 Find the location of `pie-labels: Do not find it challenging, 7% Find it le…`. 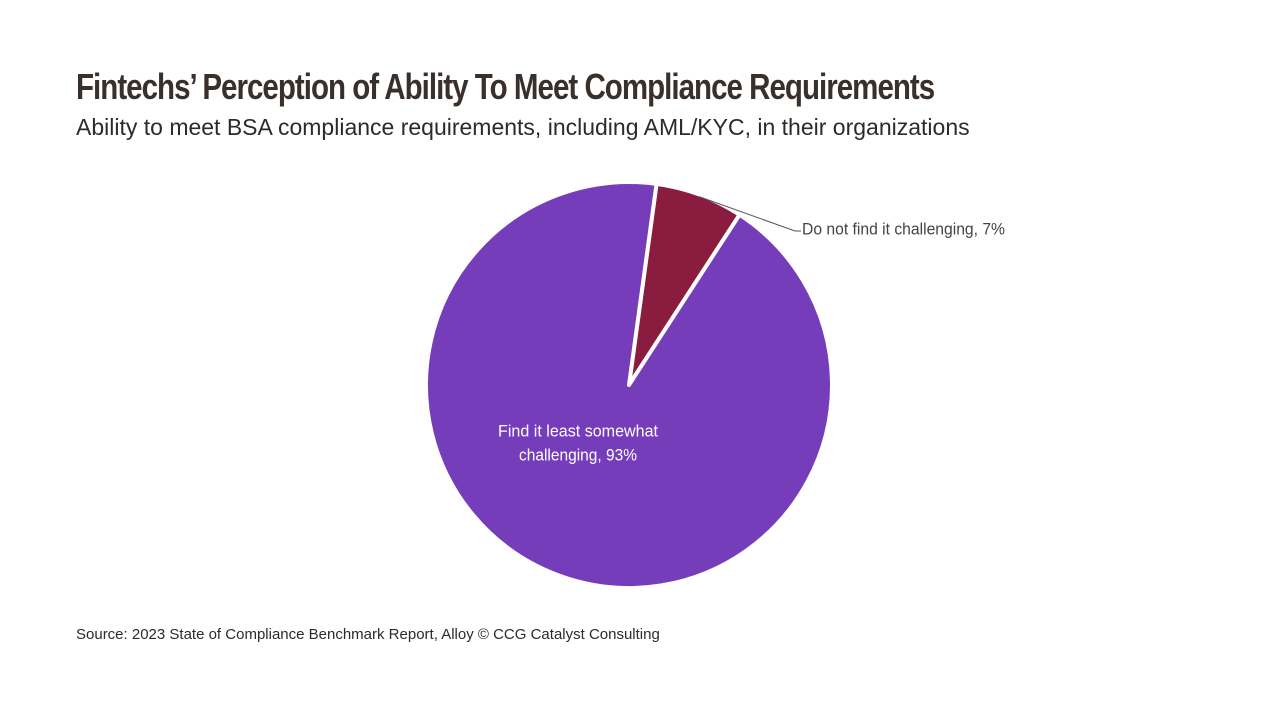

pie-labels: Do not find it challenging, 7% Find it le… is located at coordinates (751, 330).